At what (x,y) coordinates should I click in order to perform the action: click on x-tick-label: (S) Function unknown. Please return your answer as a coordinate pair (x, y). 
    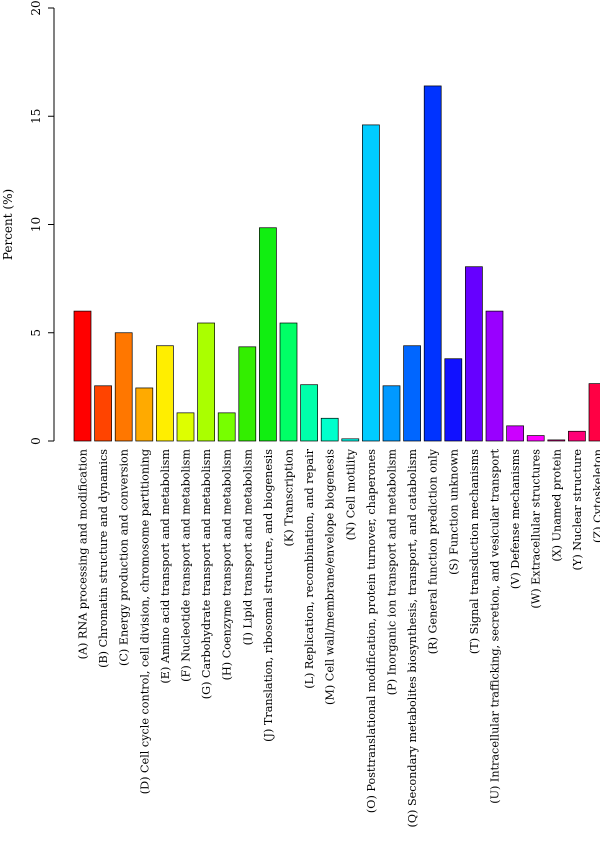
    Looking at the image, I should click on (453, 512).